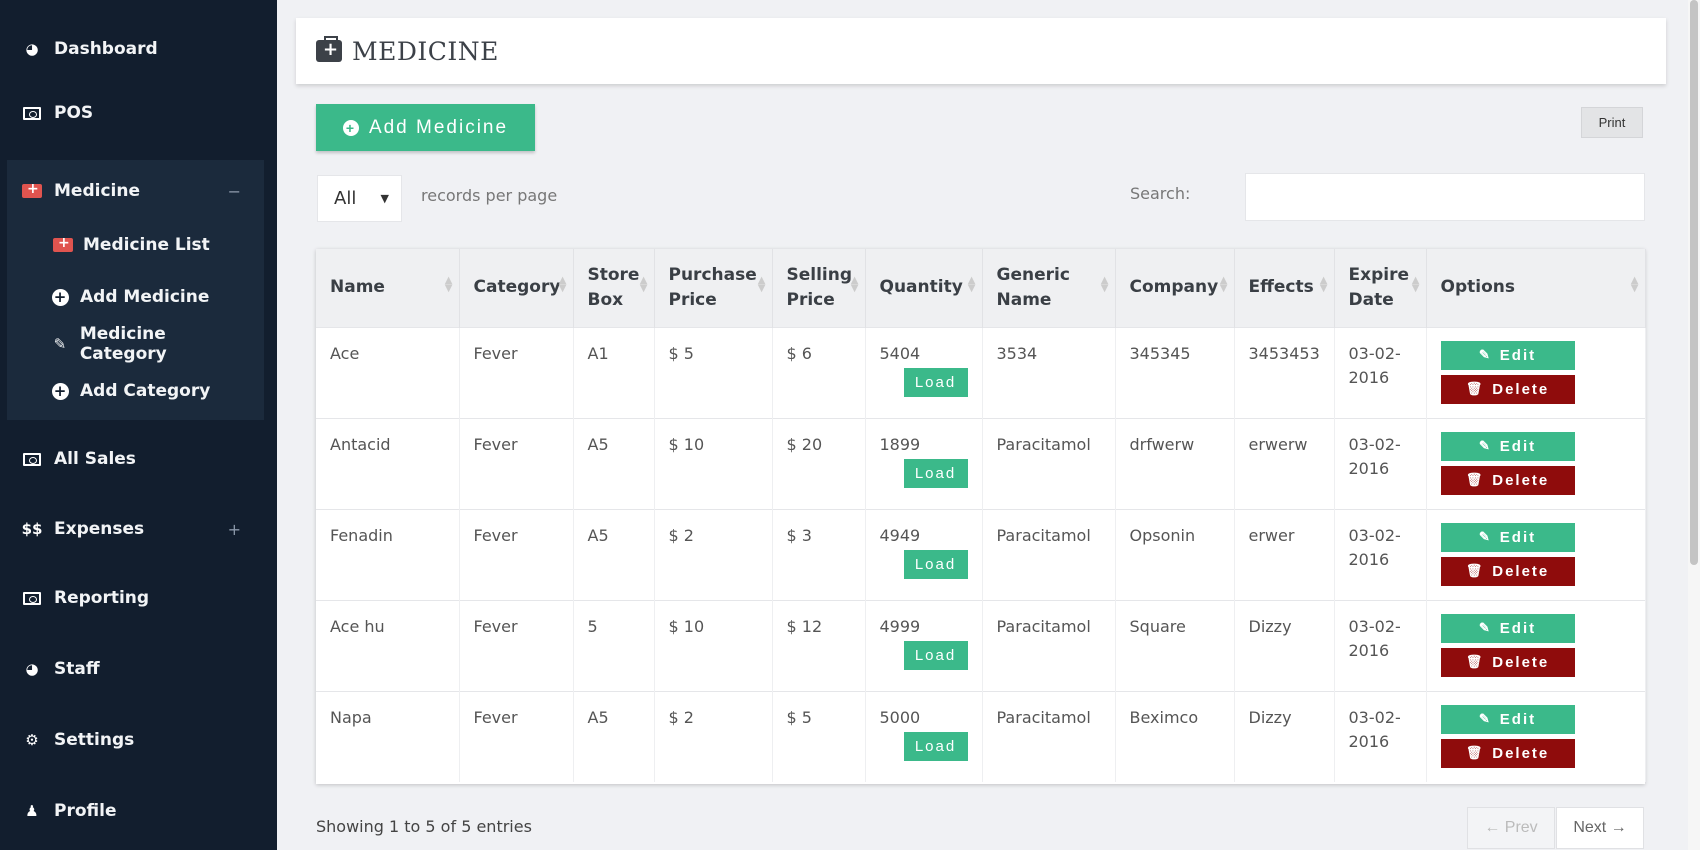 This screenshot has width=1700, height=850. What do you see at coordinates (614, 372) in the screenshot?
I see `cell-store-box: A1` at bounding box center [614, 372].